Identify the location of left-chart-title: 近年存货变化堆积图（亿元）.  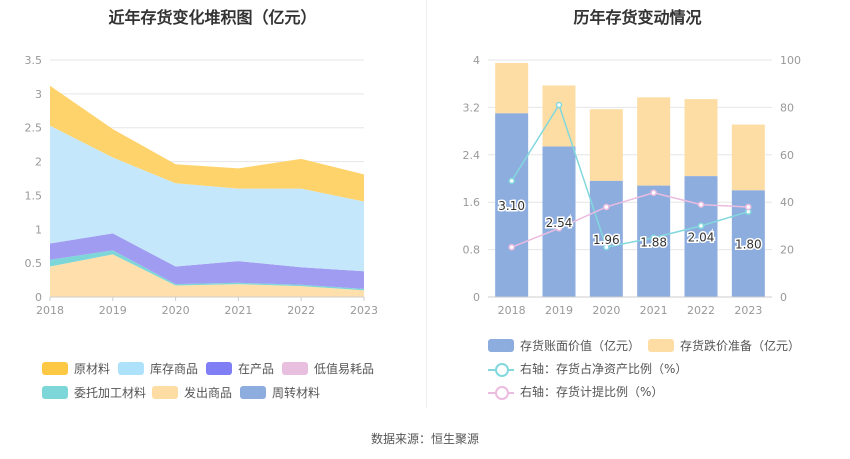
(212, 17).